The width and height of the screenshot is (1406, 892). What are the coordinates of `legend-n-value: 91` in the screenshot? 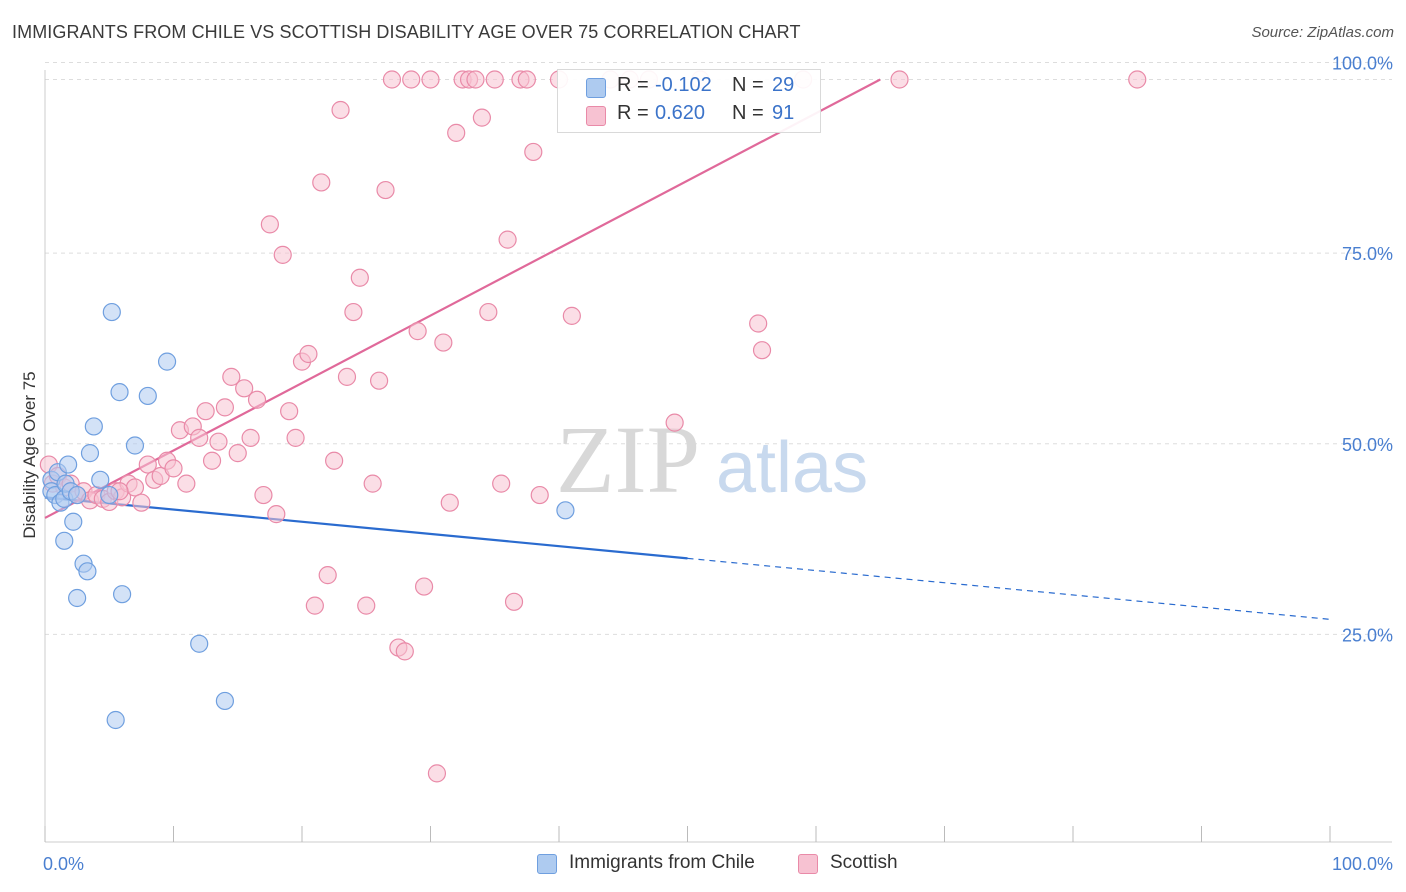 It's located at (783, 113).